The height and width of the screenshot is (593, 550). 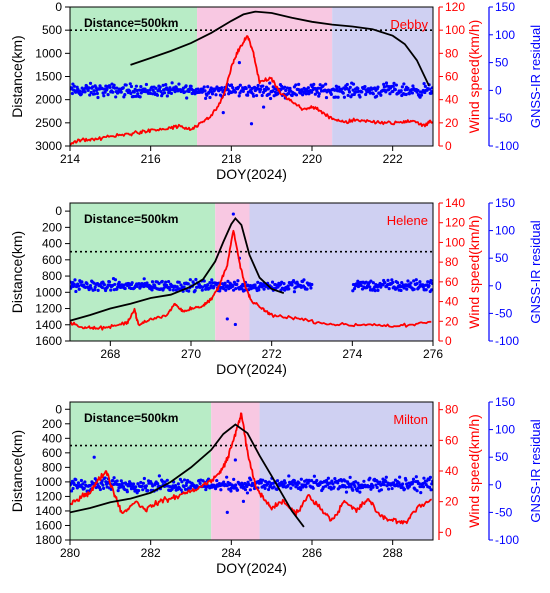 I want to click on plot-area, so click(x=251, y=470).